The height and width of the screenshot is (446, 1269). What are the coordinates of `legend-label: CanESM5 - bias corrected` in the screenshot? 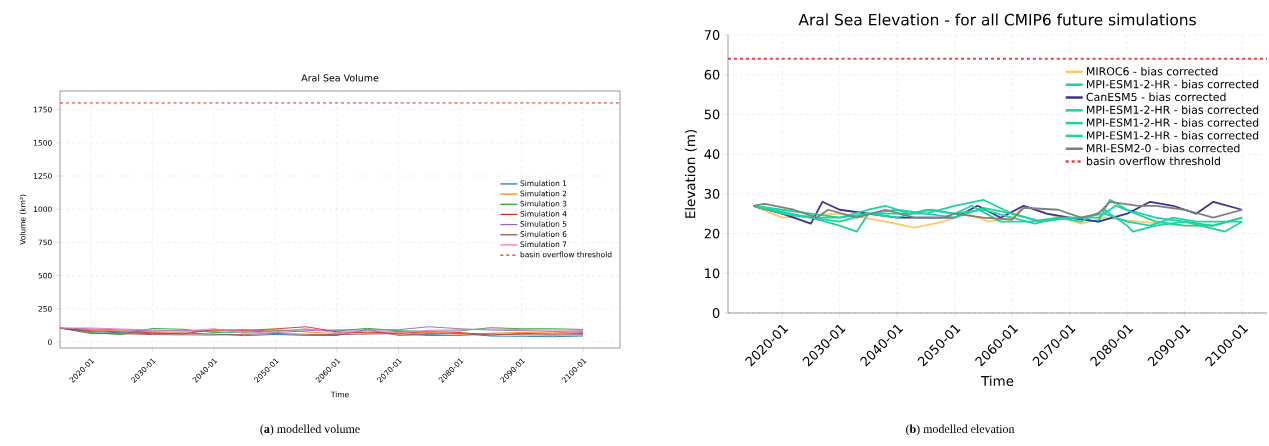 It's located at (1156, 97).